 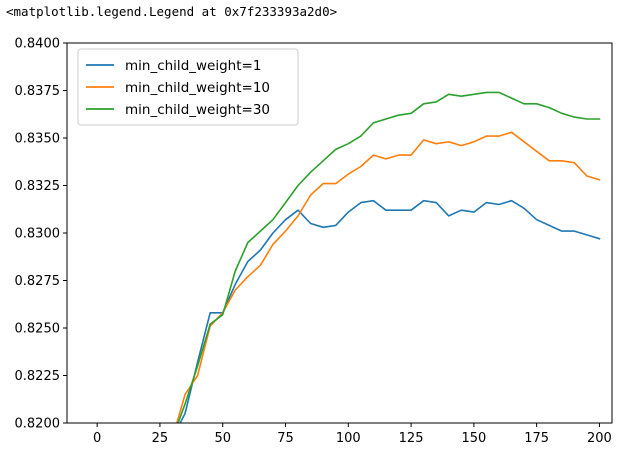 What do you see at coordinates (222, 438) in the screenshot?
I see `x-tick-label: 50` at bounding box center [222, 438].